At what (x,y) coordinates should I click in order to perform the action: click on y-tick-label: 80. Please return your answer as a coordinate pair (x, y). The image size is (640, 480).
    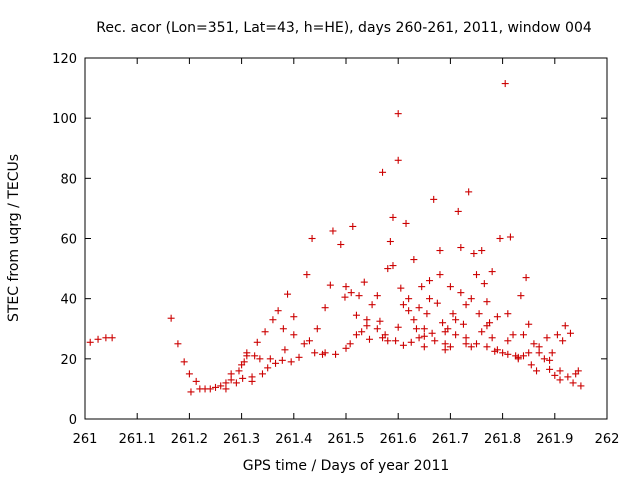
    Looking at the image, I should click on (68, 179).